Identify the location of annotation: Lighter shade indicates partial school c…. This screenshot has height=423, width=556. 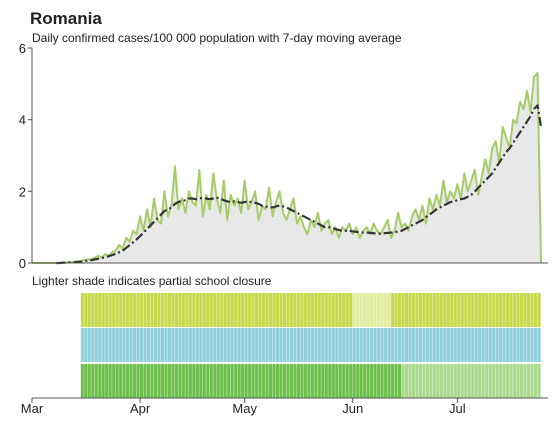
(152, 281).